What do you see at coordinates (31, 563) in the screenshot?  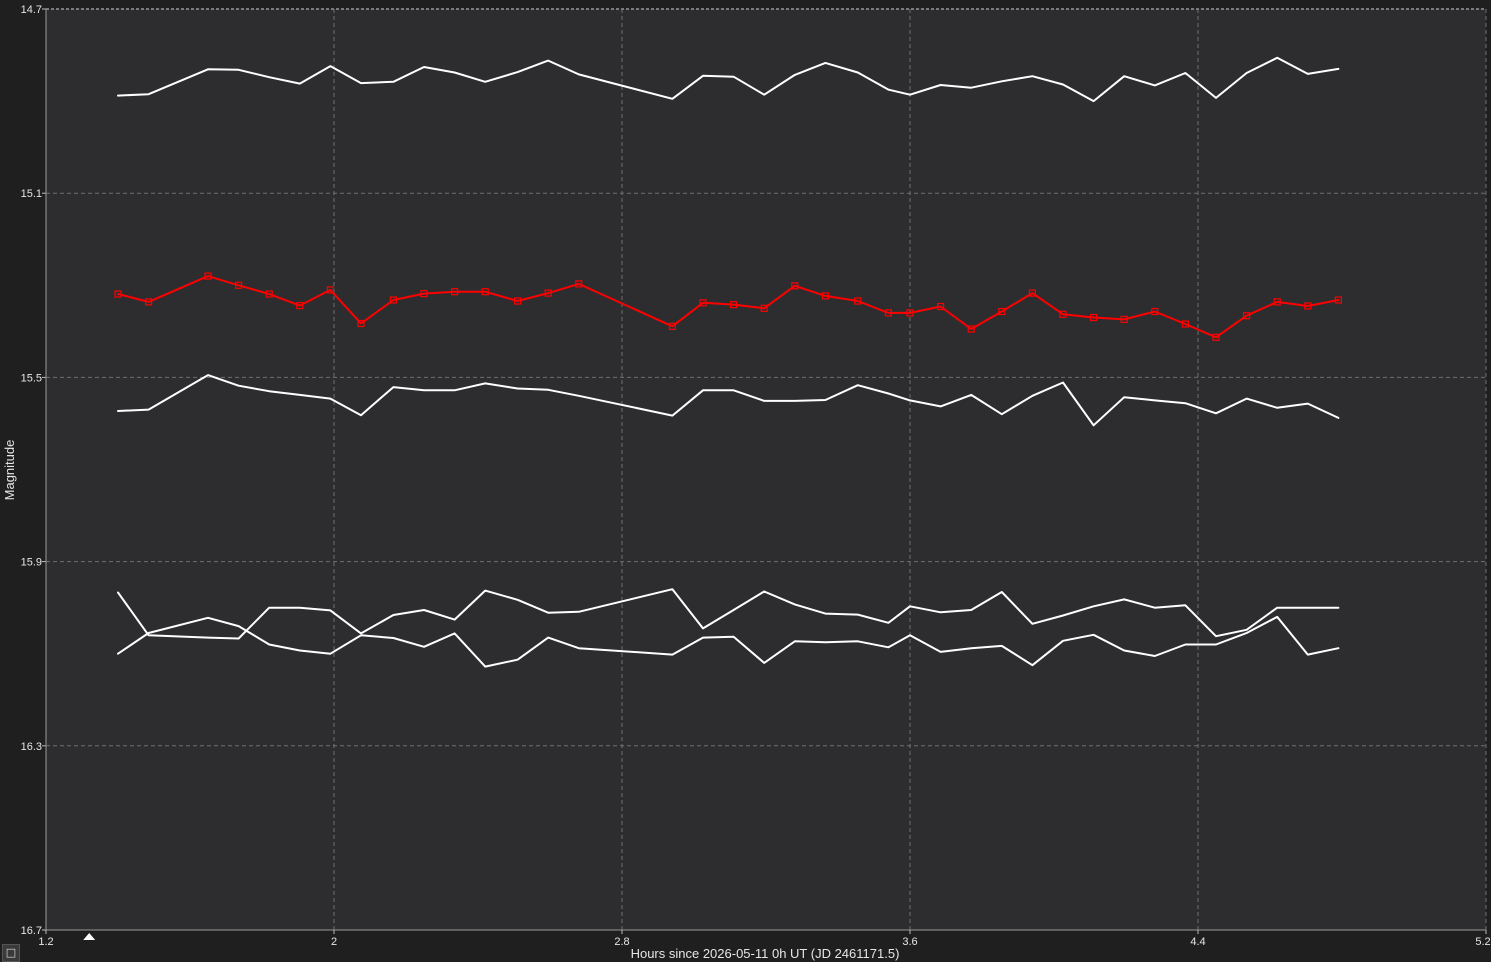 I see `y-tick-label: 15.9` at bounding box center [31, 563].